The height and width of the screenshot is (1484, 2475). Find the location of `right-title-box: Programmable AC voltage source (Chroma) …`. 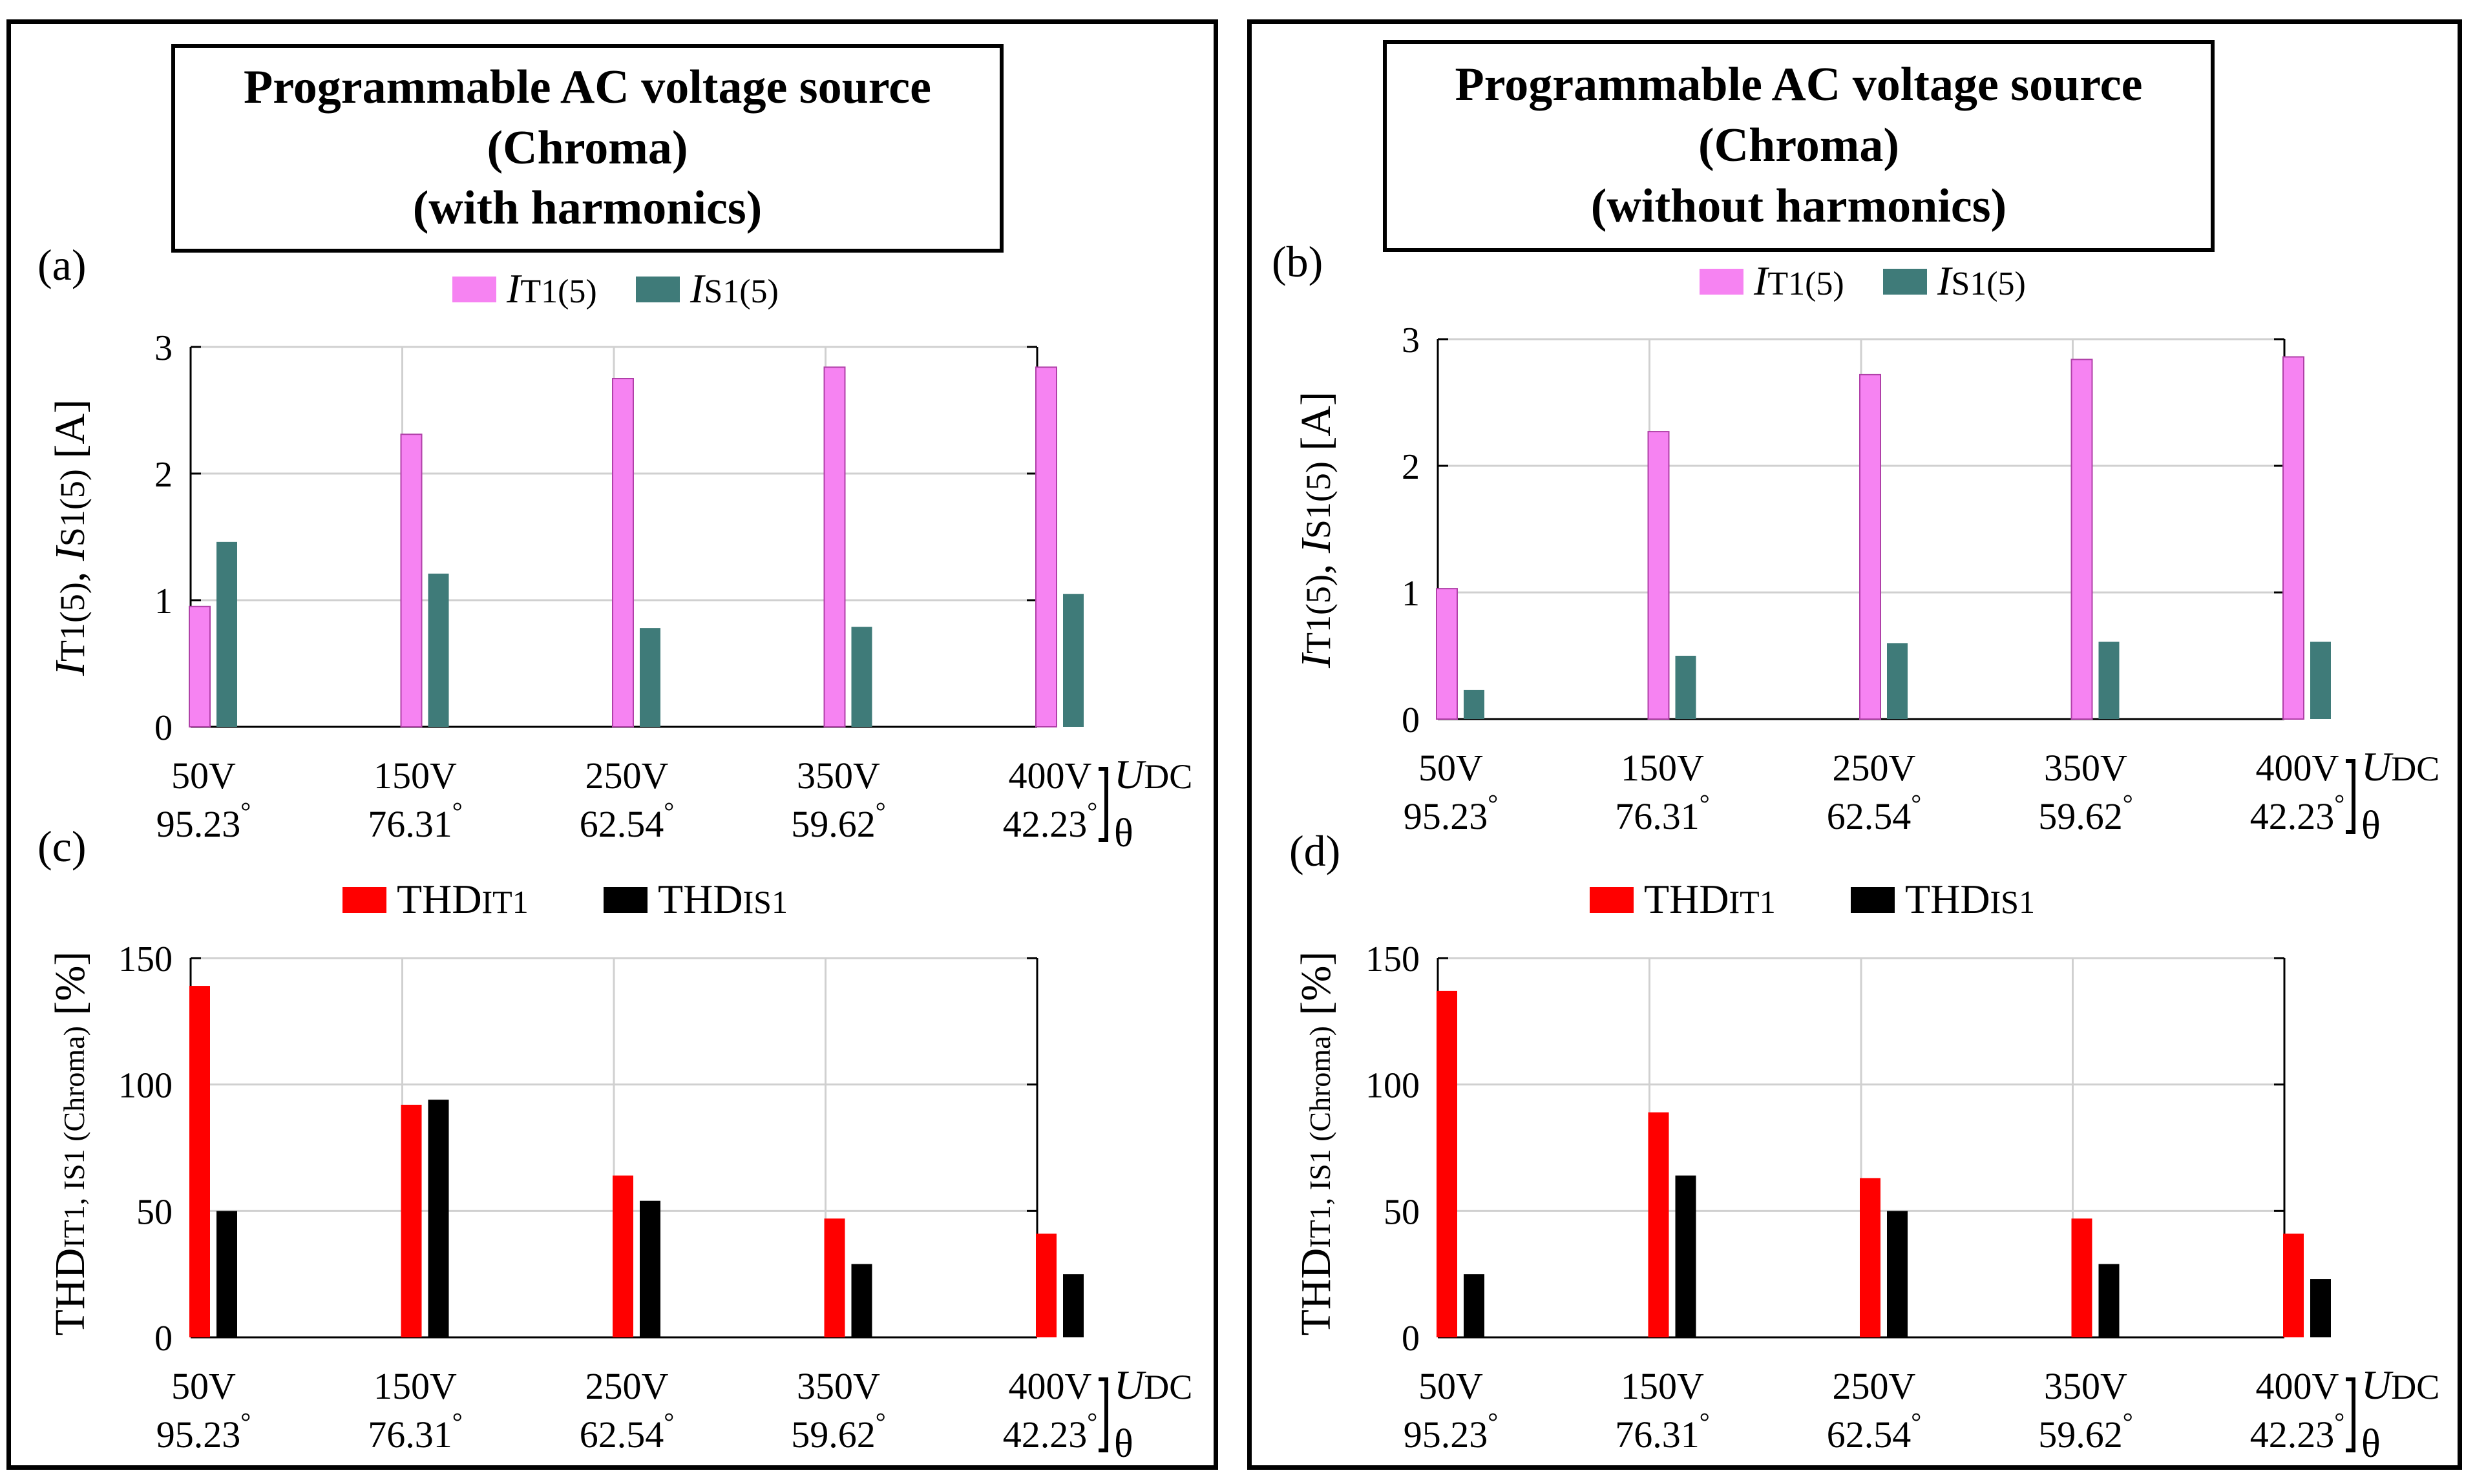

right-title-box: Programmable AC voltage source (Chroma) … is located at coordinates (1799, 146).